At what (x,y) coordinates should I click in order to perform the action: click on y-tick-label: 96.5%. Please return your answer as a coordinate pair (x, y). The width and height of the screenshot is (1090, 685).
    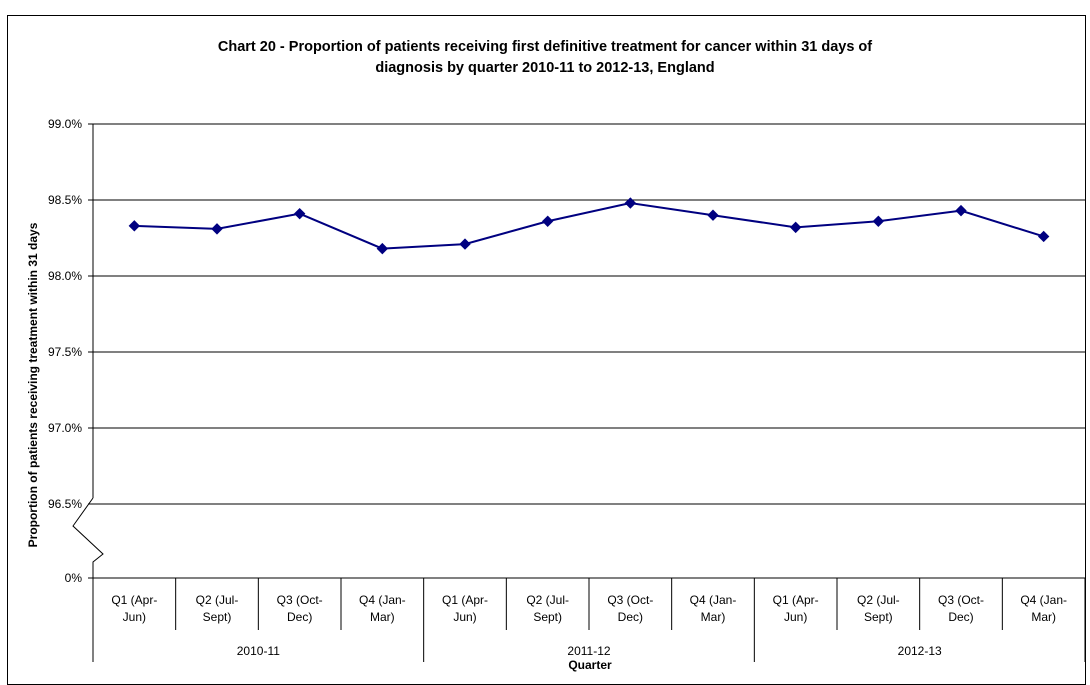
    Looking at the image, I should click on (65, 504).